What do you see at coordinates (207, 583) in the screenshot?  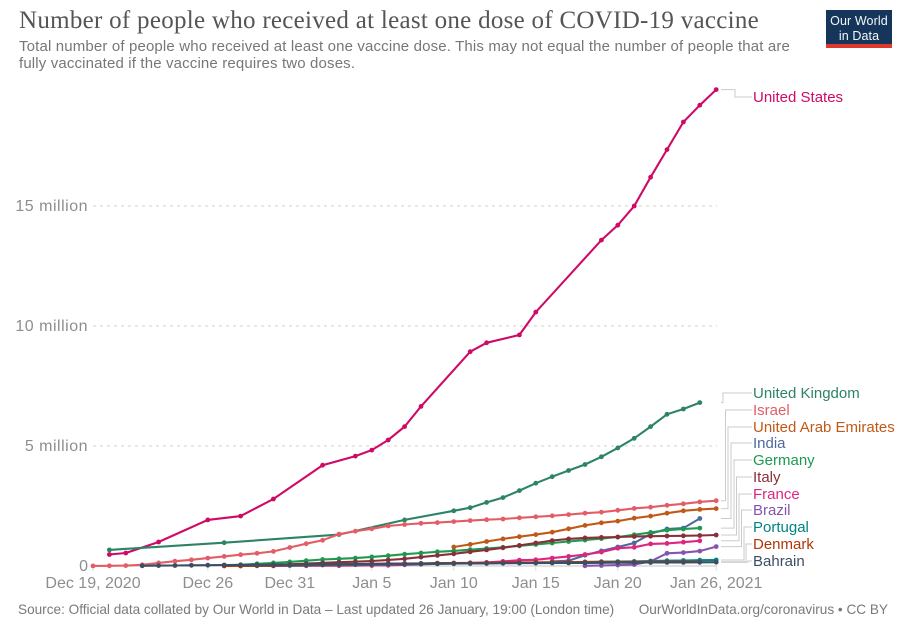 I see `svg-text: Dec 26` at bounding box center [207, 583].